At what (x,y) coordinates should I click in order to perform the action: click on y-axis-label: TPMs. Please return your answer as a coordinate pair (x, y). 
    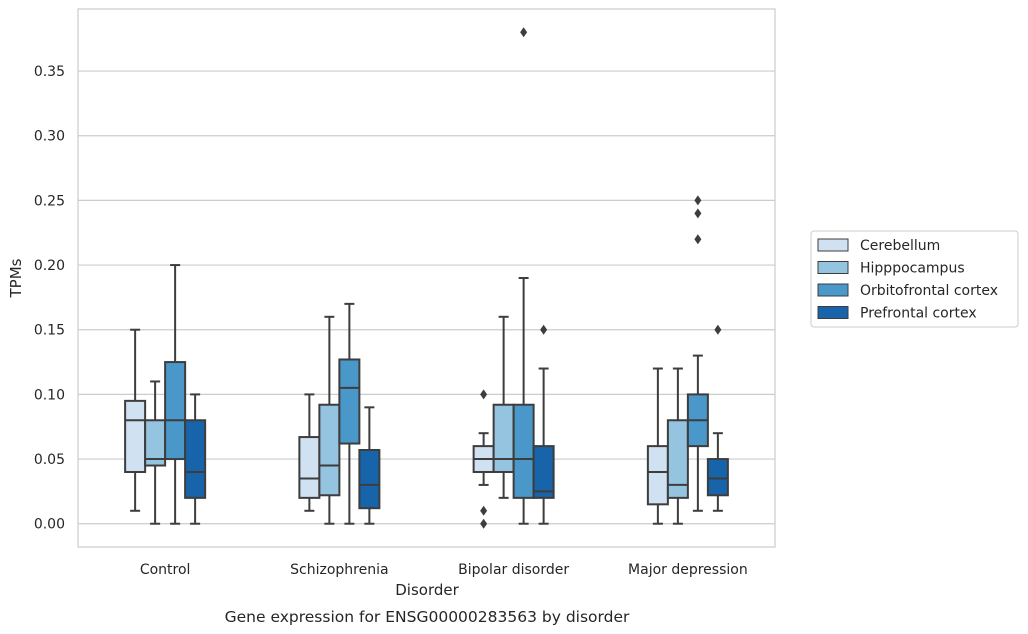
    Looking at the image, I should click on (16, 278).